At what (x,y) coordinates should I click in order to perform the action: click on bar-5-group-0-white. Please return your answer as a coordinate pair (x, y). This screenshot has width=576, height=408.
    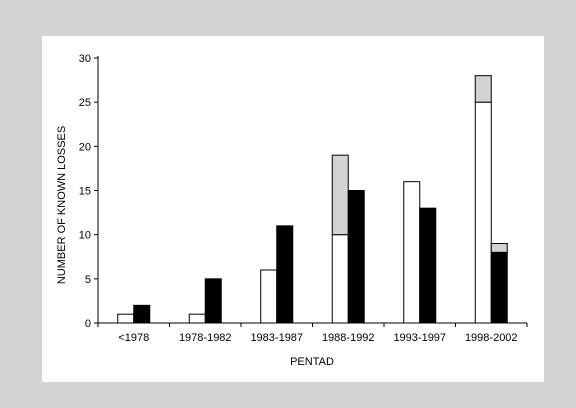
    Looking at the image, I should click on (483, 212).